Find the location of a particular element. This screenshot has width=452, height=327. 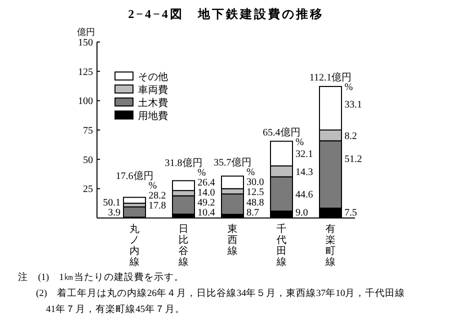

annotation: 51.2 is located at coordinates (353, 159).